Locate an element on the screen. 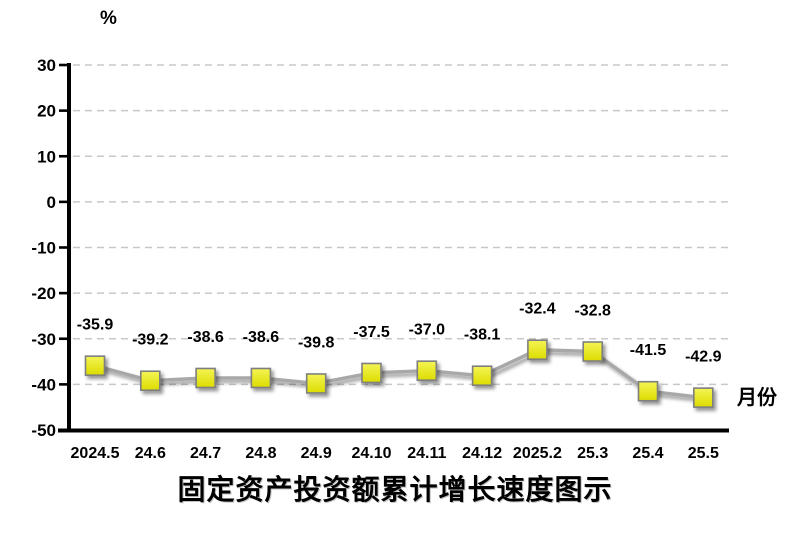 The width and height of the screenshot is (790, 538). x-tick-label: 24.10 is located at coordinates (371, 453).